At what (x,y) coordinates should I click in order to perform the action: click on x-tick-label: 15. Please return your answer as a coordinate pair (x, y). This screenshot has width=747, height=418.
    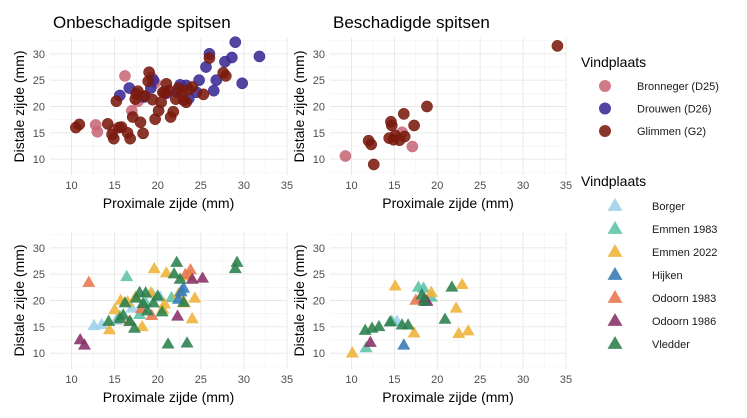
    Looking at the image, I should click on (115, 186).